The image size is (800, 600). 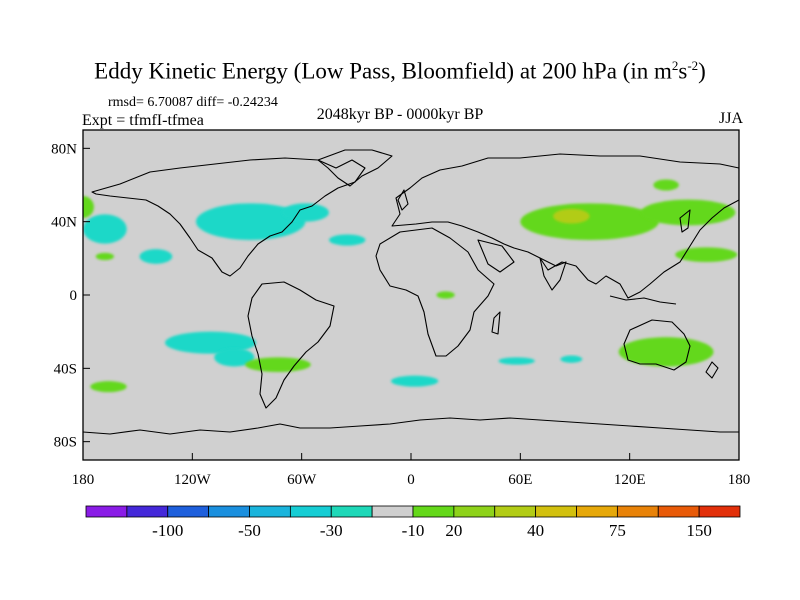 What do you see at coordinates (65, 369) in the screenshot?
I see `y-tick-label: 40S` at bounding box center [65, 369].